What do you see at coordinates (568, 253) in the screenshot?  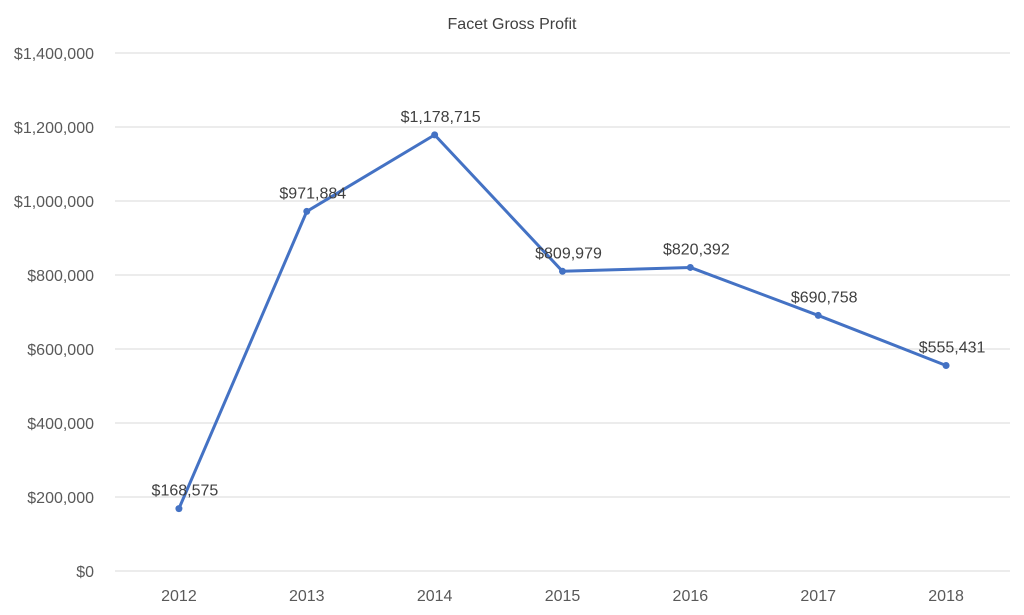 I see `data-label: $809,979` at bounding box center [568, 253].